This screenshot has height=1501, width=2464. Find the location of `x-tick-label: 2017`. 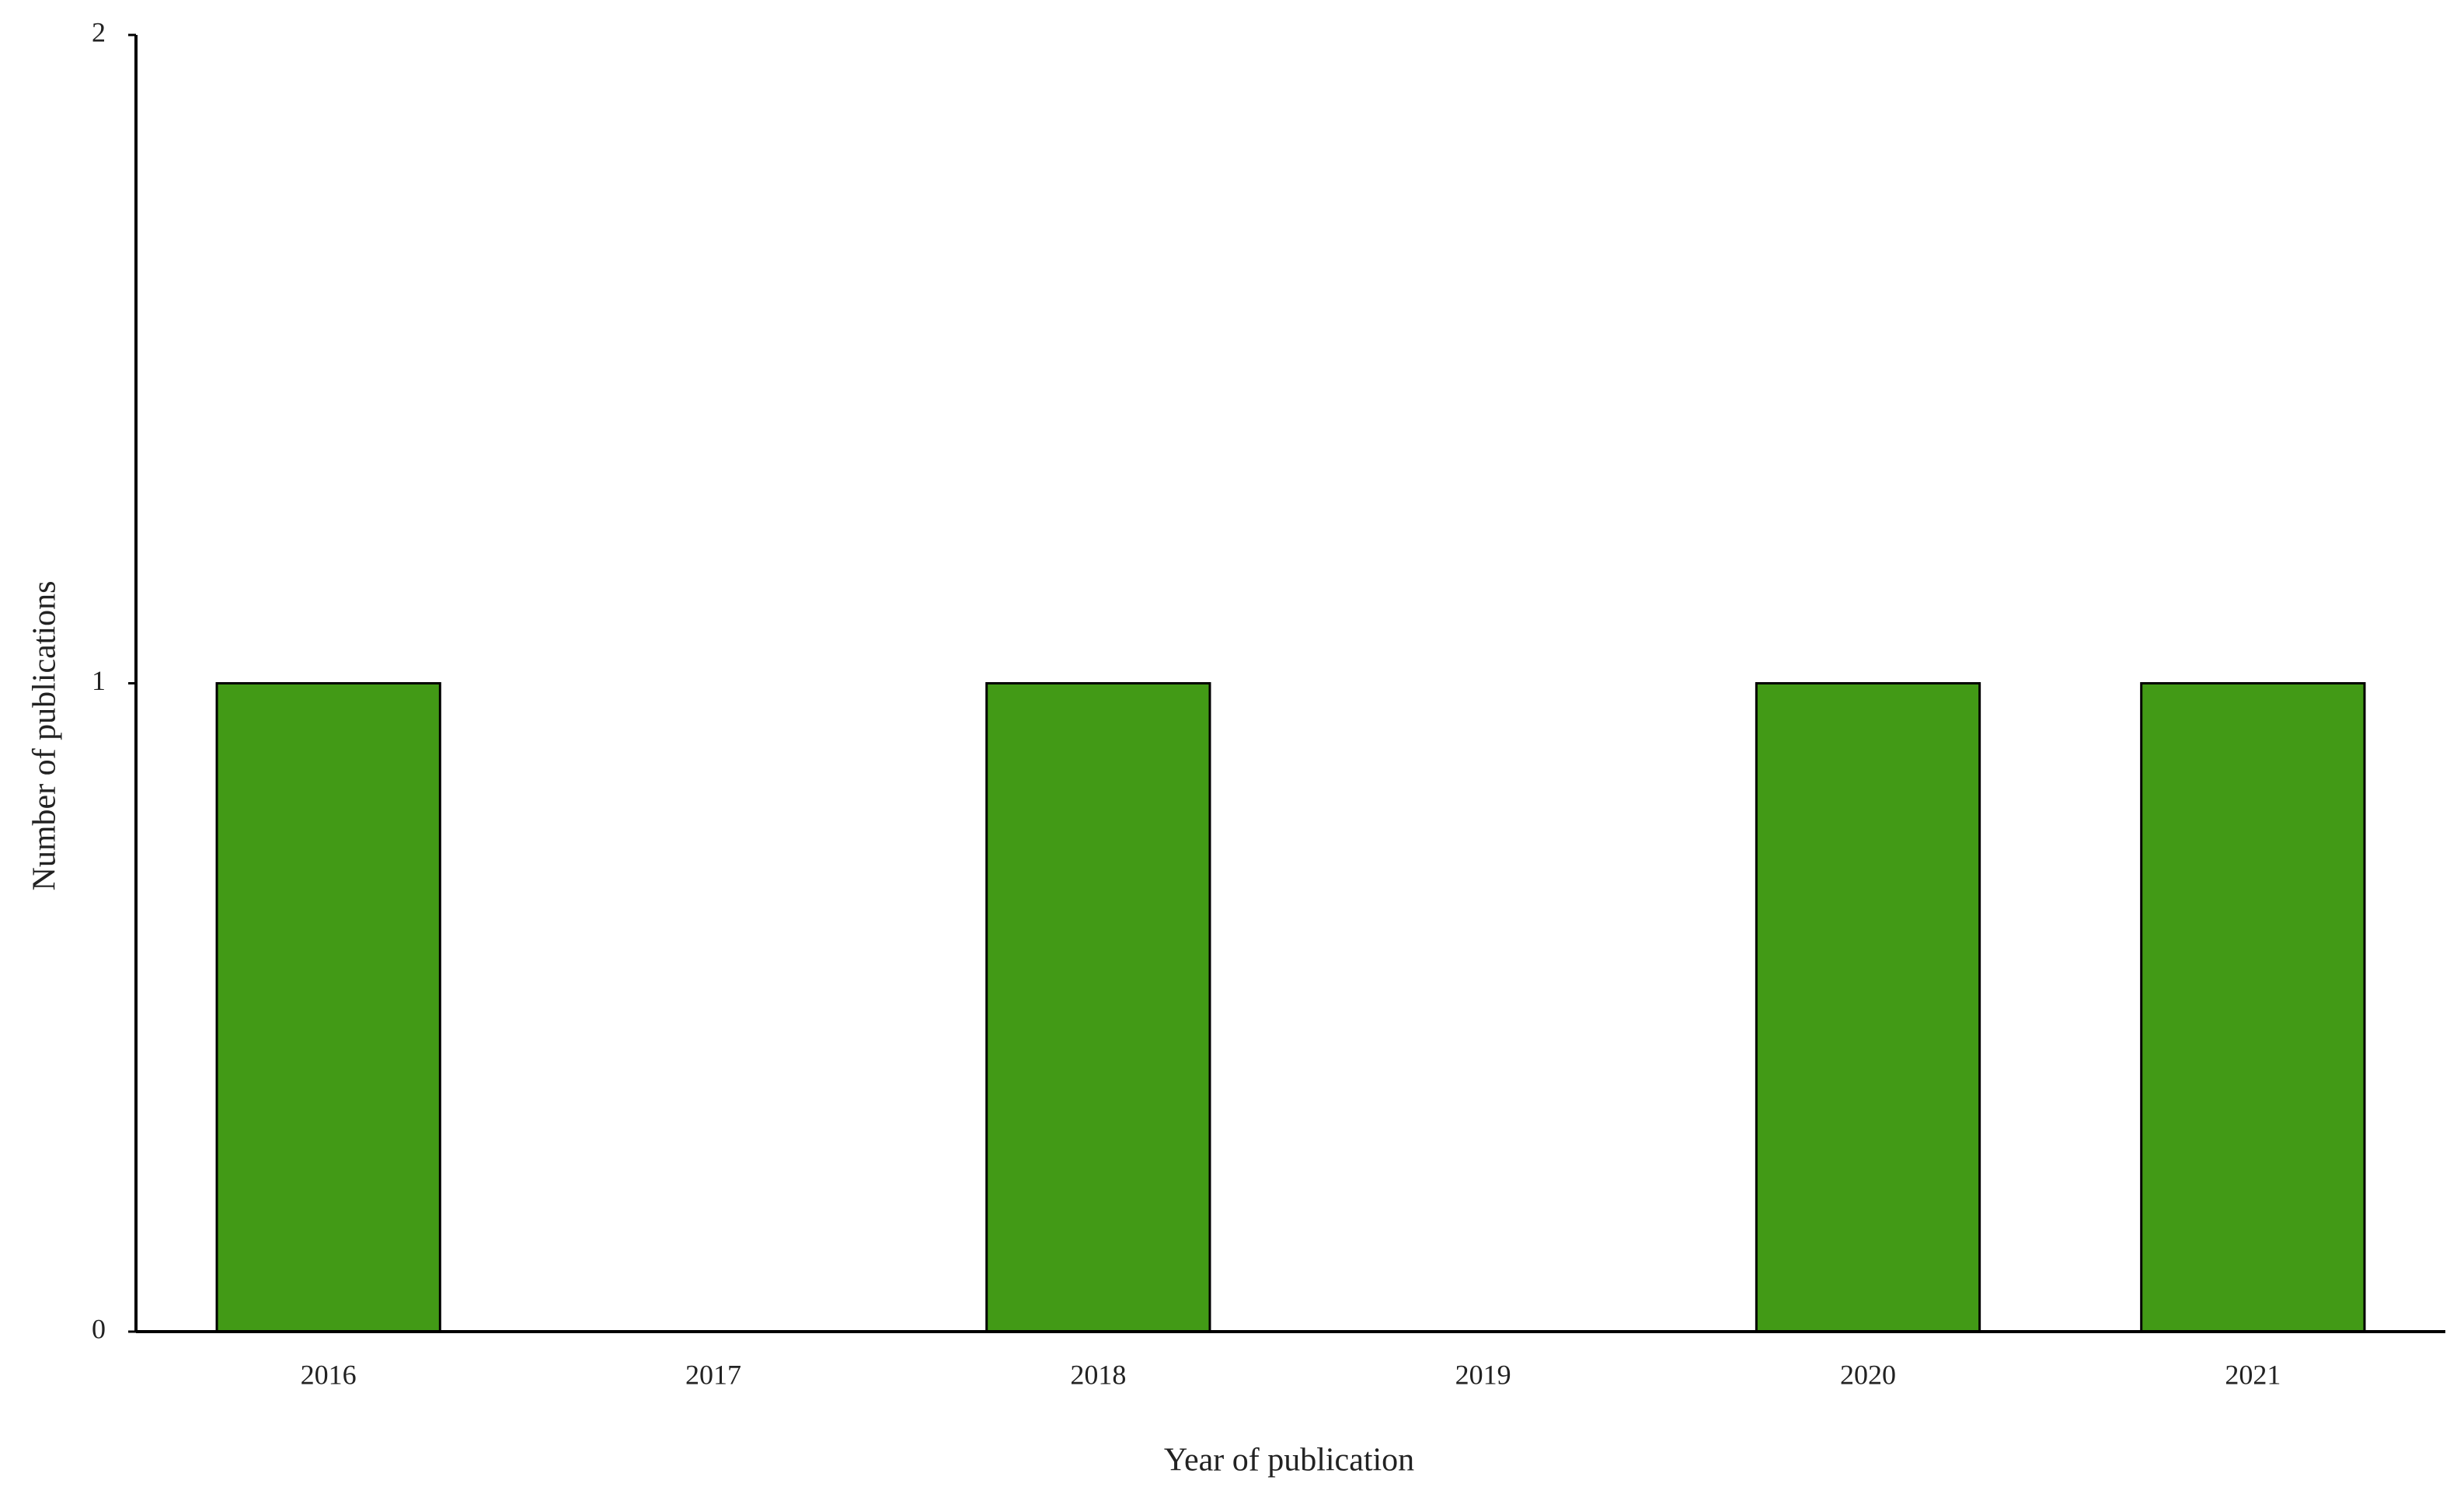

x-tick-label: 2017 is located at coordinates (713, 1374).